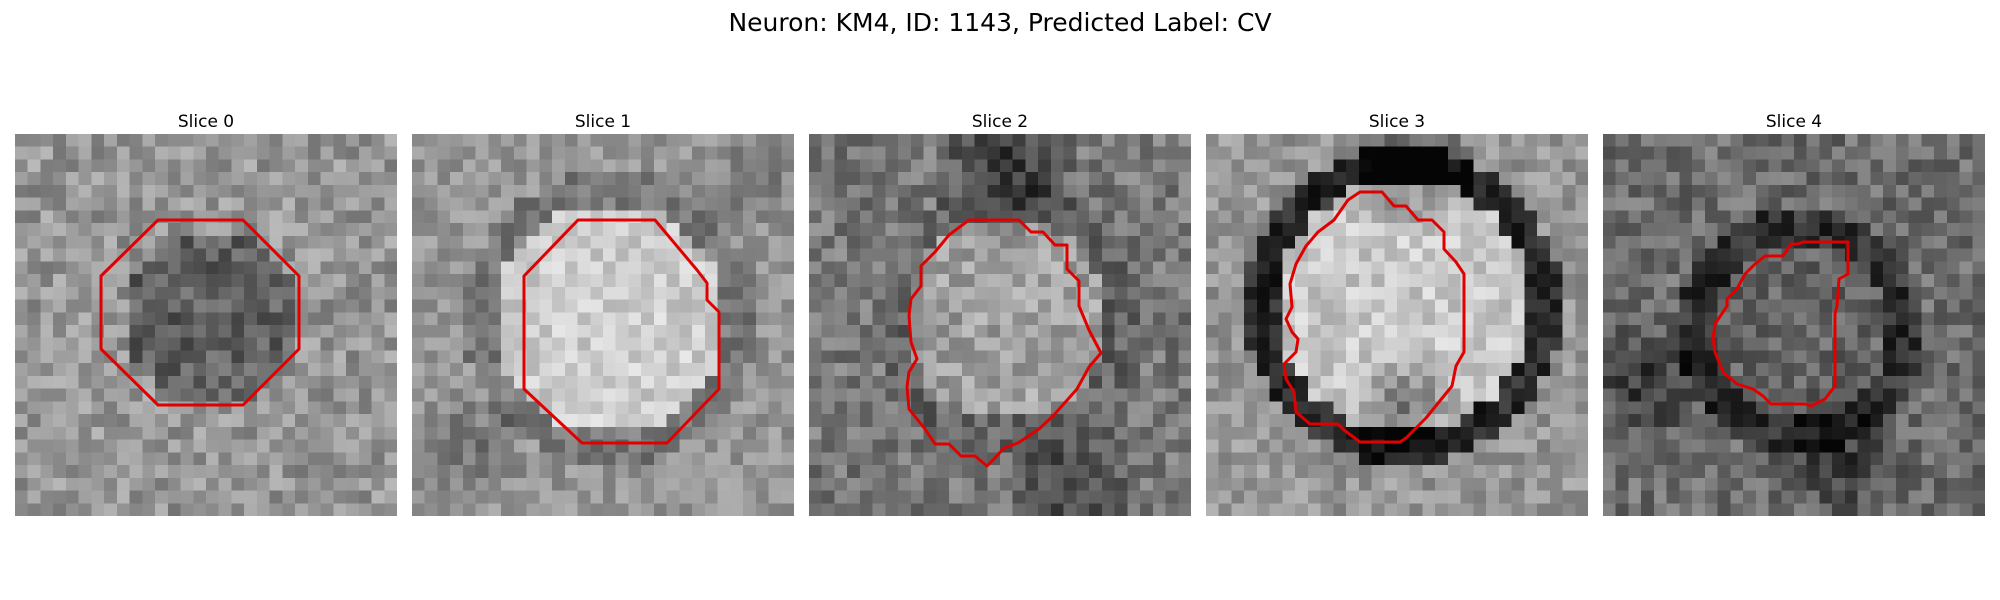 The height and width of the screenshot is (600, 2000). Describe the element at coordinates (603, 122) in the screenshot. I see `slice-title-1: Slice 1` at that location.